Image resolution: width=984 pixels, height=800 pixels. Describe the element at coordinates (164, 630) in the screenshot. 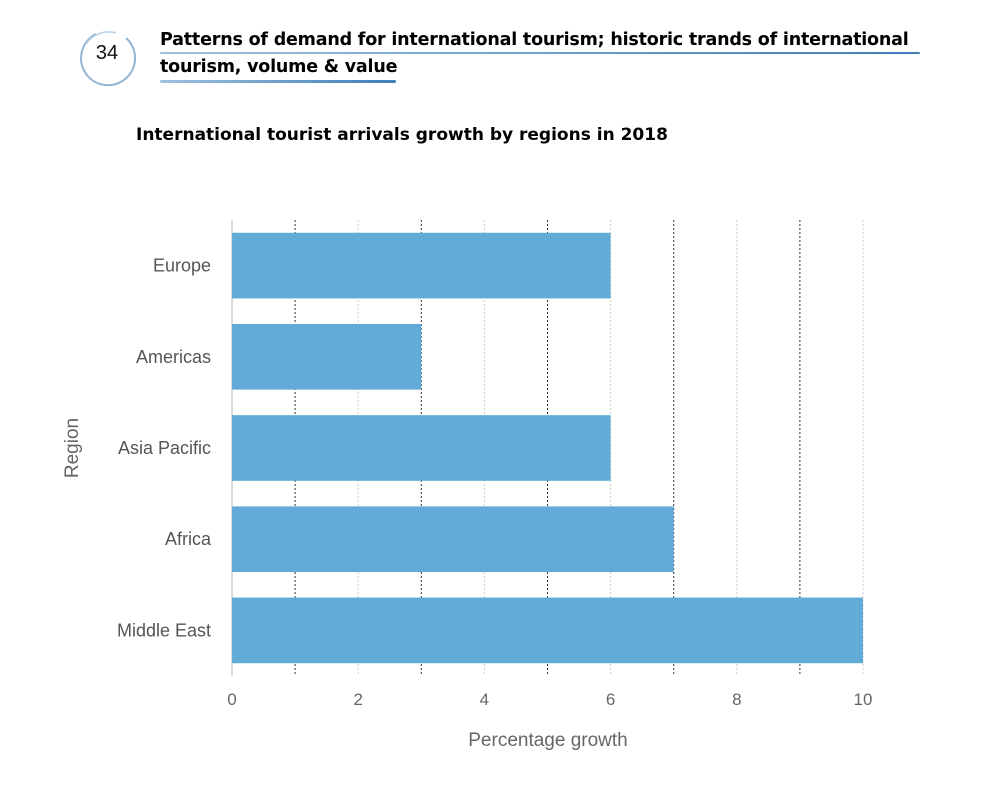

I see `y-tick-label: Middle East` at that location.